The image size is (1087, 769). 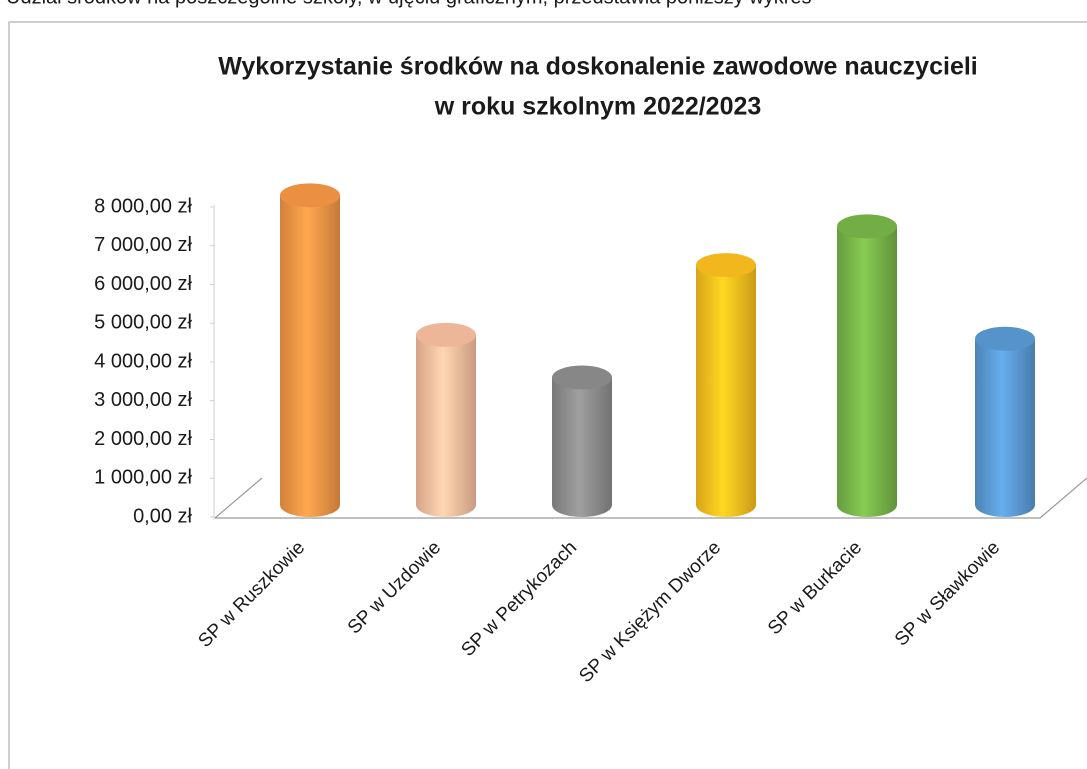 I want to click on chart-title: w roku szkolnym 2022/2023, so click(x=598, y=107).